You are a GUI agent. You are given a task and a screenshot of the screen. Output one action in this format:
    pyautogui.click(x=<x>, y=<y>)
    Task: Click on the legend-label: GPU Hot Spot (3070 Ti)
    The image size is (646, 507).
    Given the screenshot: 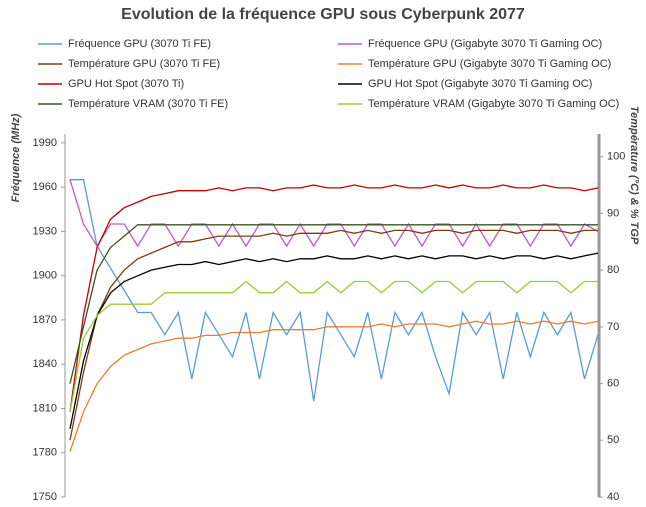 What is the action you would take?
    pyautogui.click(x=126, y=84)
    